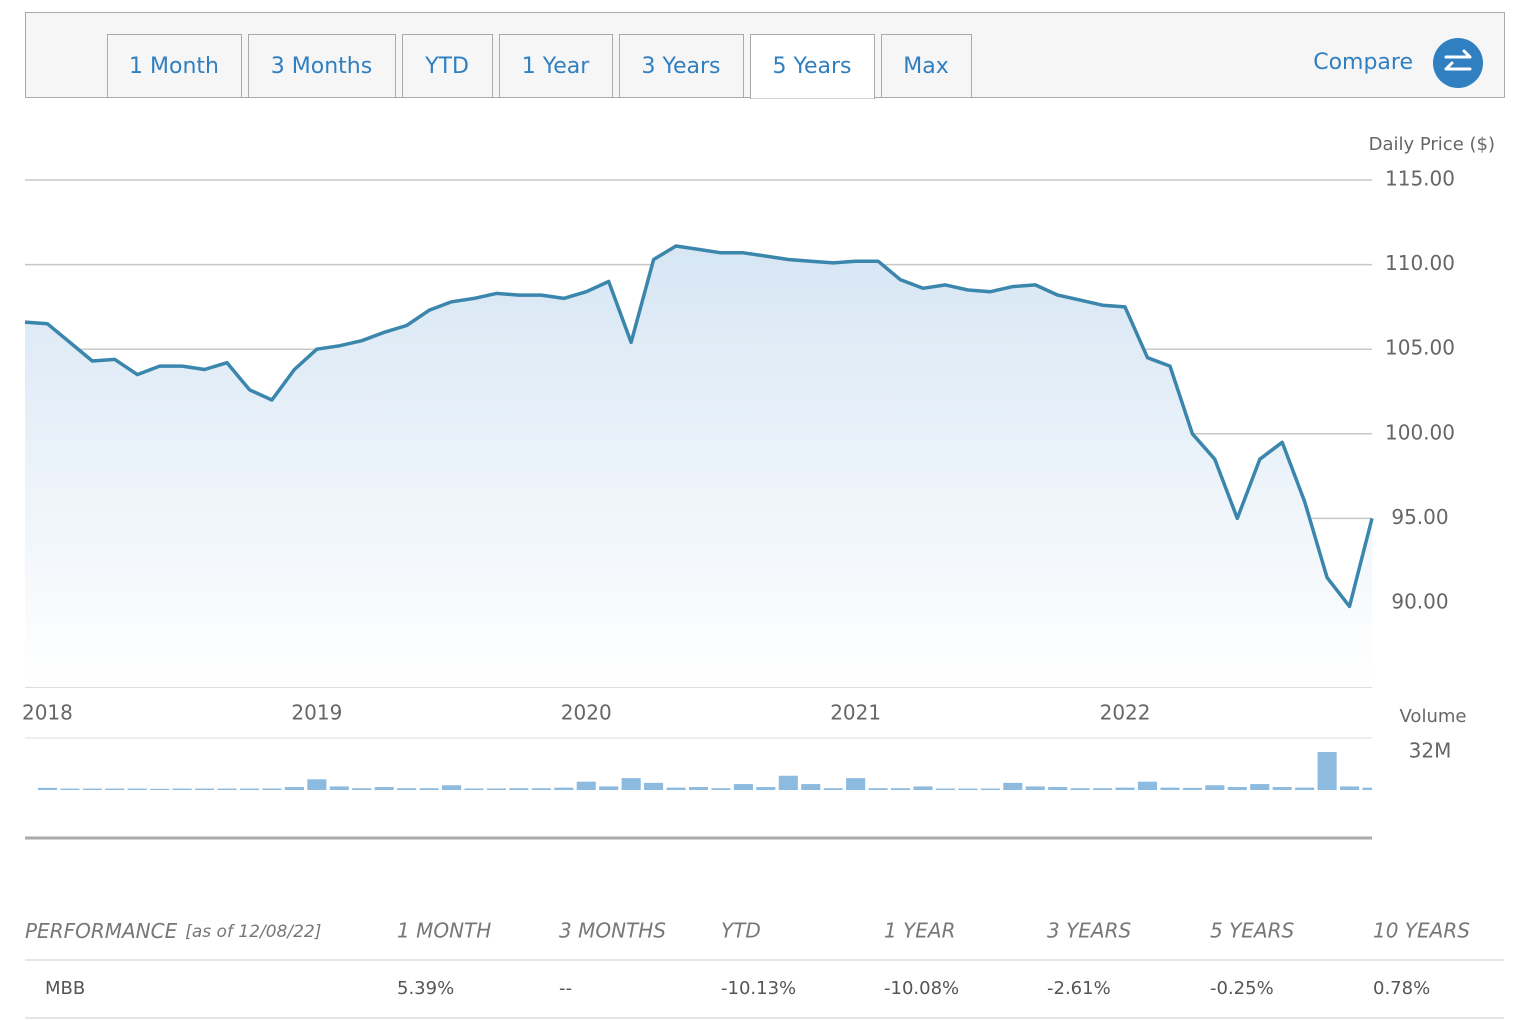 Image resolution: width=1530 pixels, height=1020 pixels. I want to click on column-header: 1 MONTH, so click(444, 931).